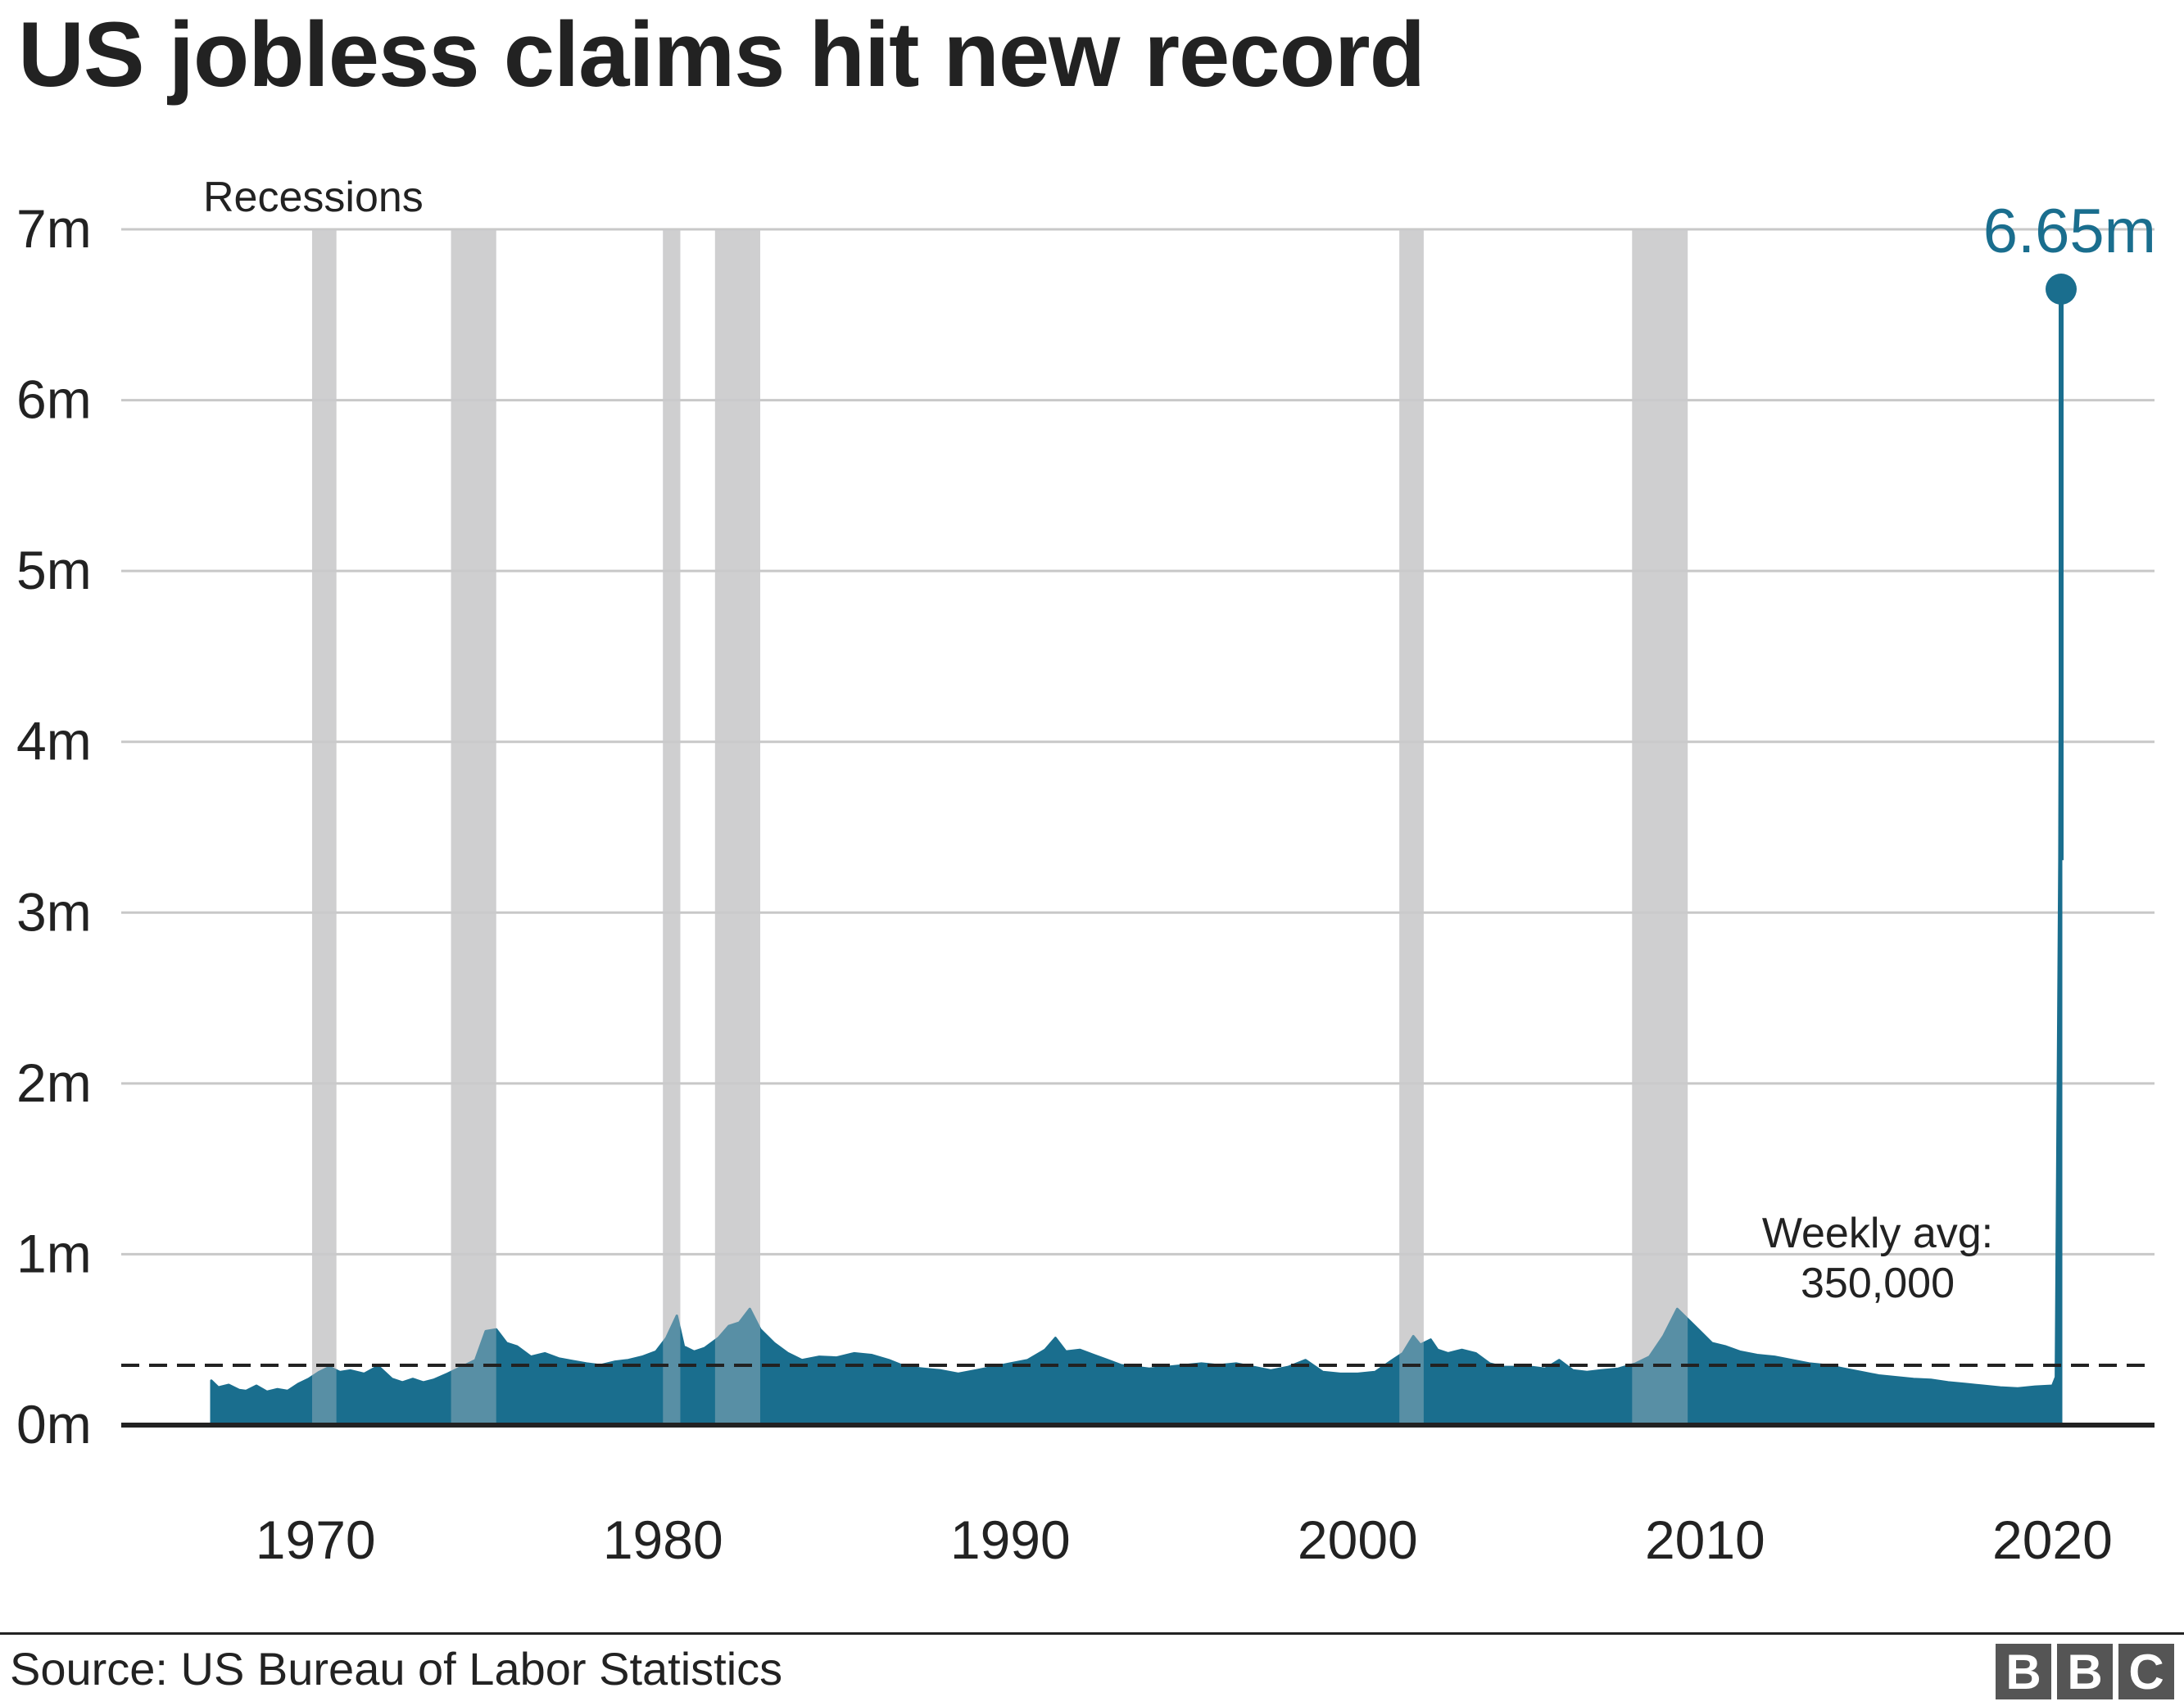  I want to click on x-tick-label: 1990, so click(1010, 1539).